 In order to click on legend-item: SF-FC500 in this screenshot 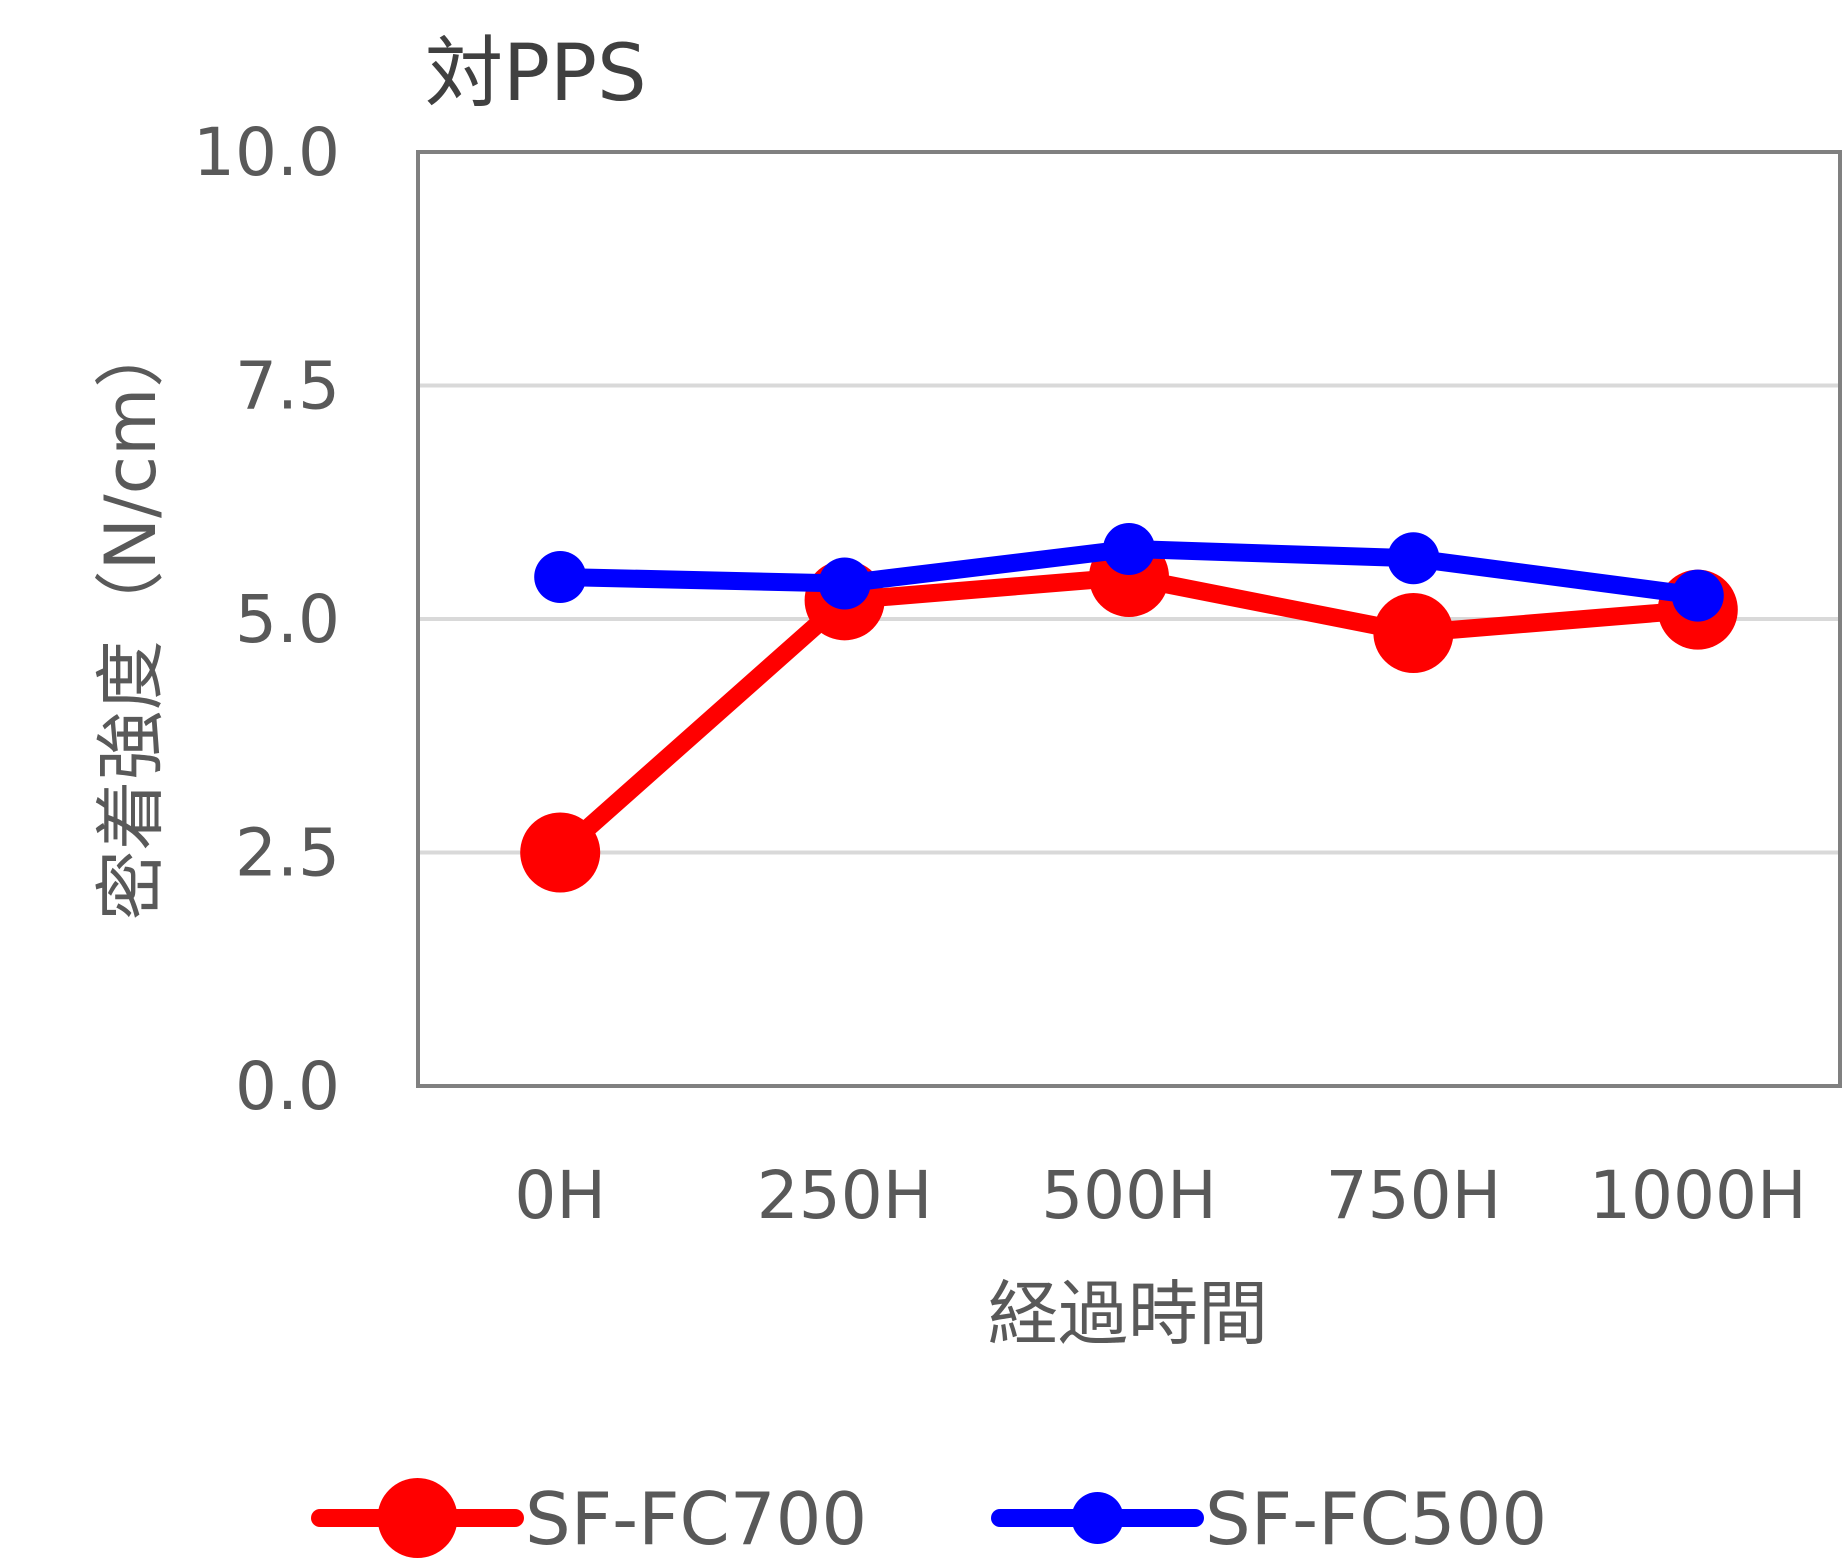, I will do `click(1269, 1519)`.